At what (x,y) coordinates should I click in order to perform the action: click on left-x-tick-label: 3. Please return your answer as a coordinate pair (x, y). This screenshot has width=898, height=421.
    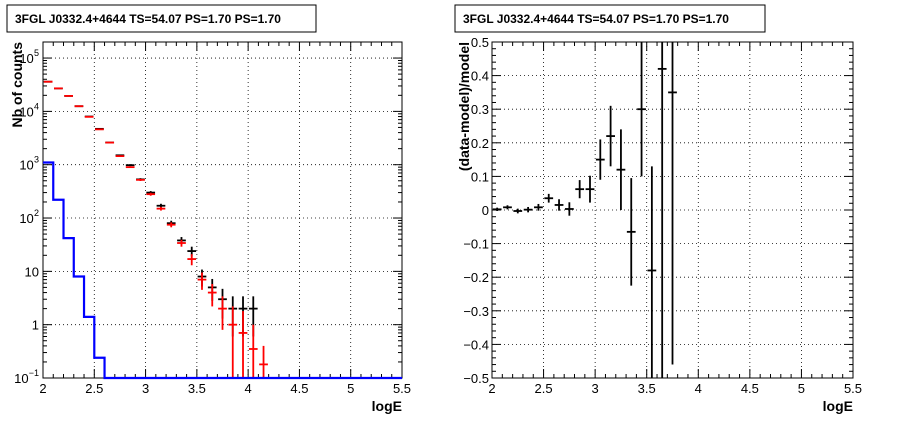
    Looking at the image, I should click on (145, 388).